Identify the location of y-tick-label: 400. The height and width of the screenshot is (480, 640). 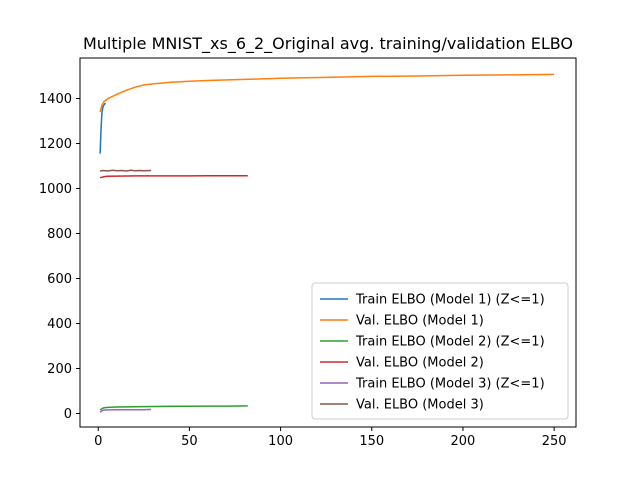
(59, 324).